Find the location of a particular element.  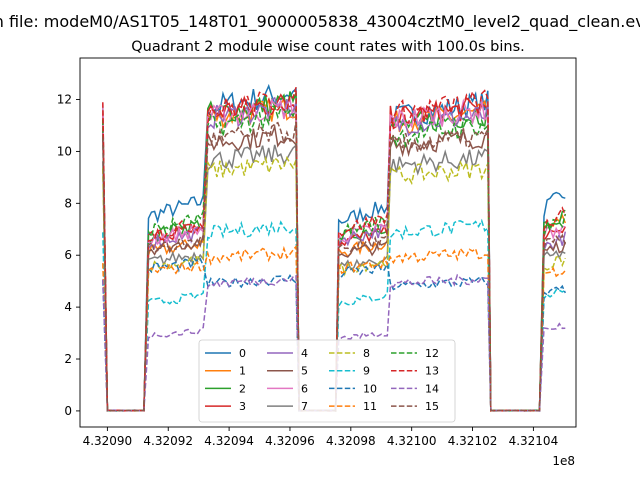

x-tick-label: 4.32102 is located at coordinates (473, 441).